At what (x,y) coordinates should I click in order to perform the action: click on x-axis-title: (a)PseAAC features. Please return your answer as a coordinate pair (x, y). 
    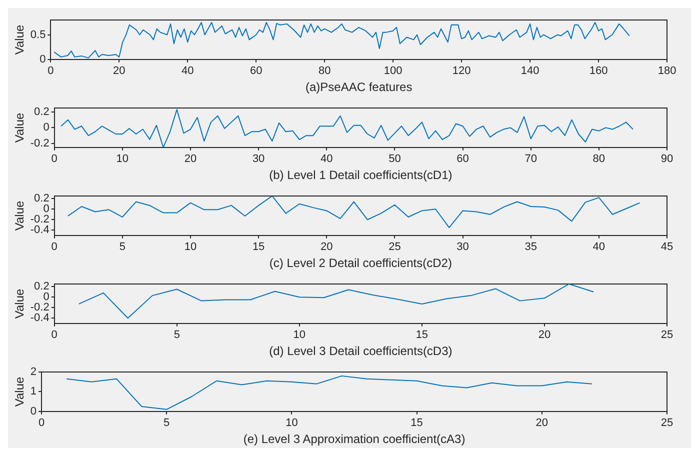
    Looking at the image, I should click on (358, 87).